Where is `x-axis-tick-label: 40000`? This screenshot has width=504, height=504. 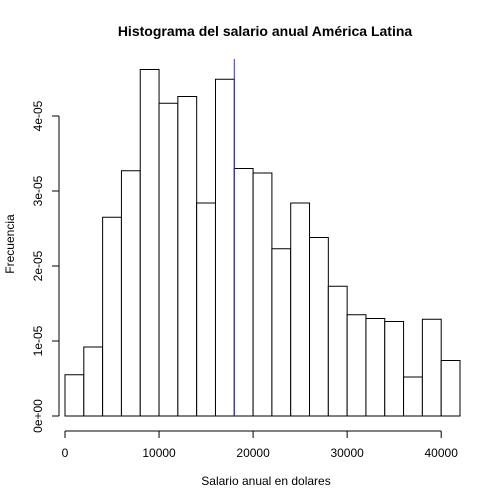
x-axis-tick-label: 40000 is located at coordinates (442, 453).